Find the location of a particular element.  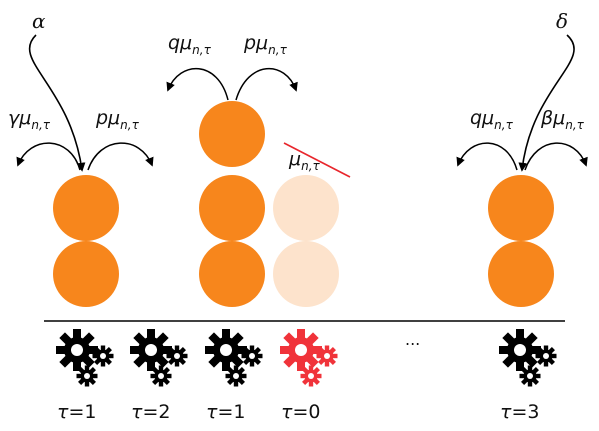

delta-label: δ is located at coordinates (562, 21).